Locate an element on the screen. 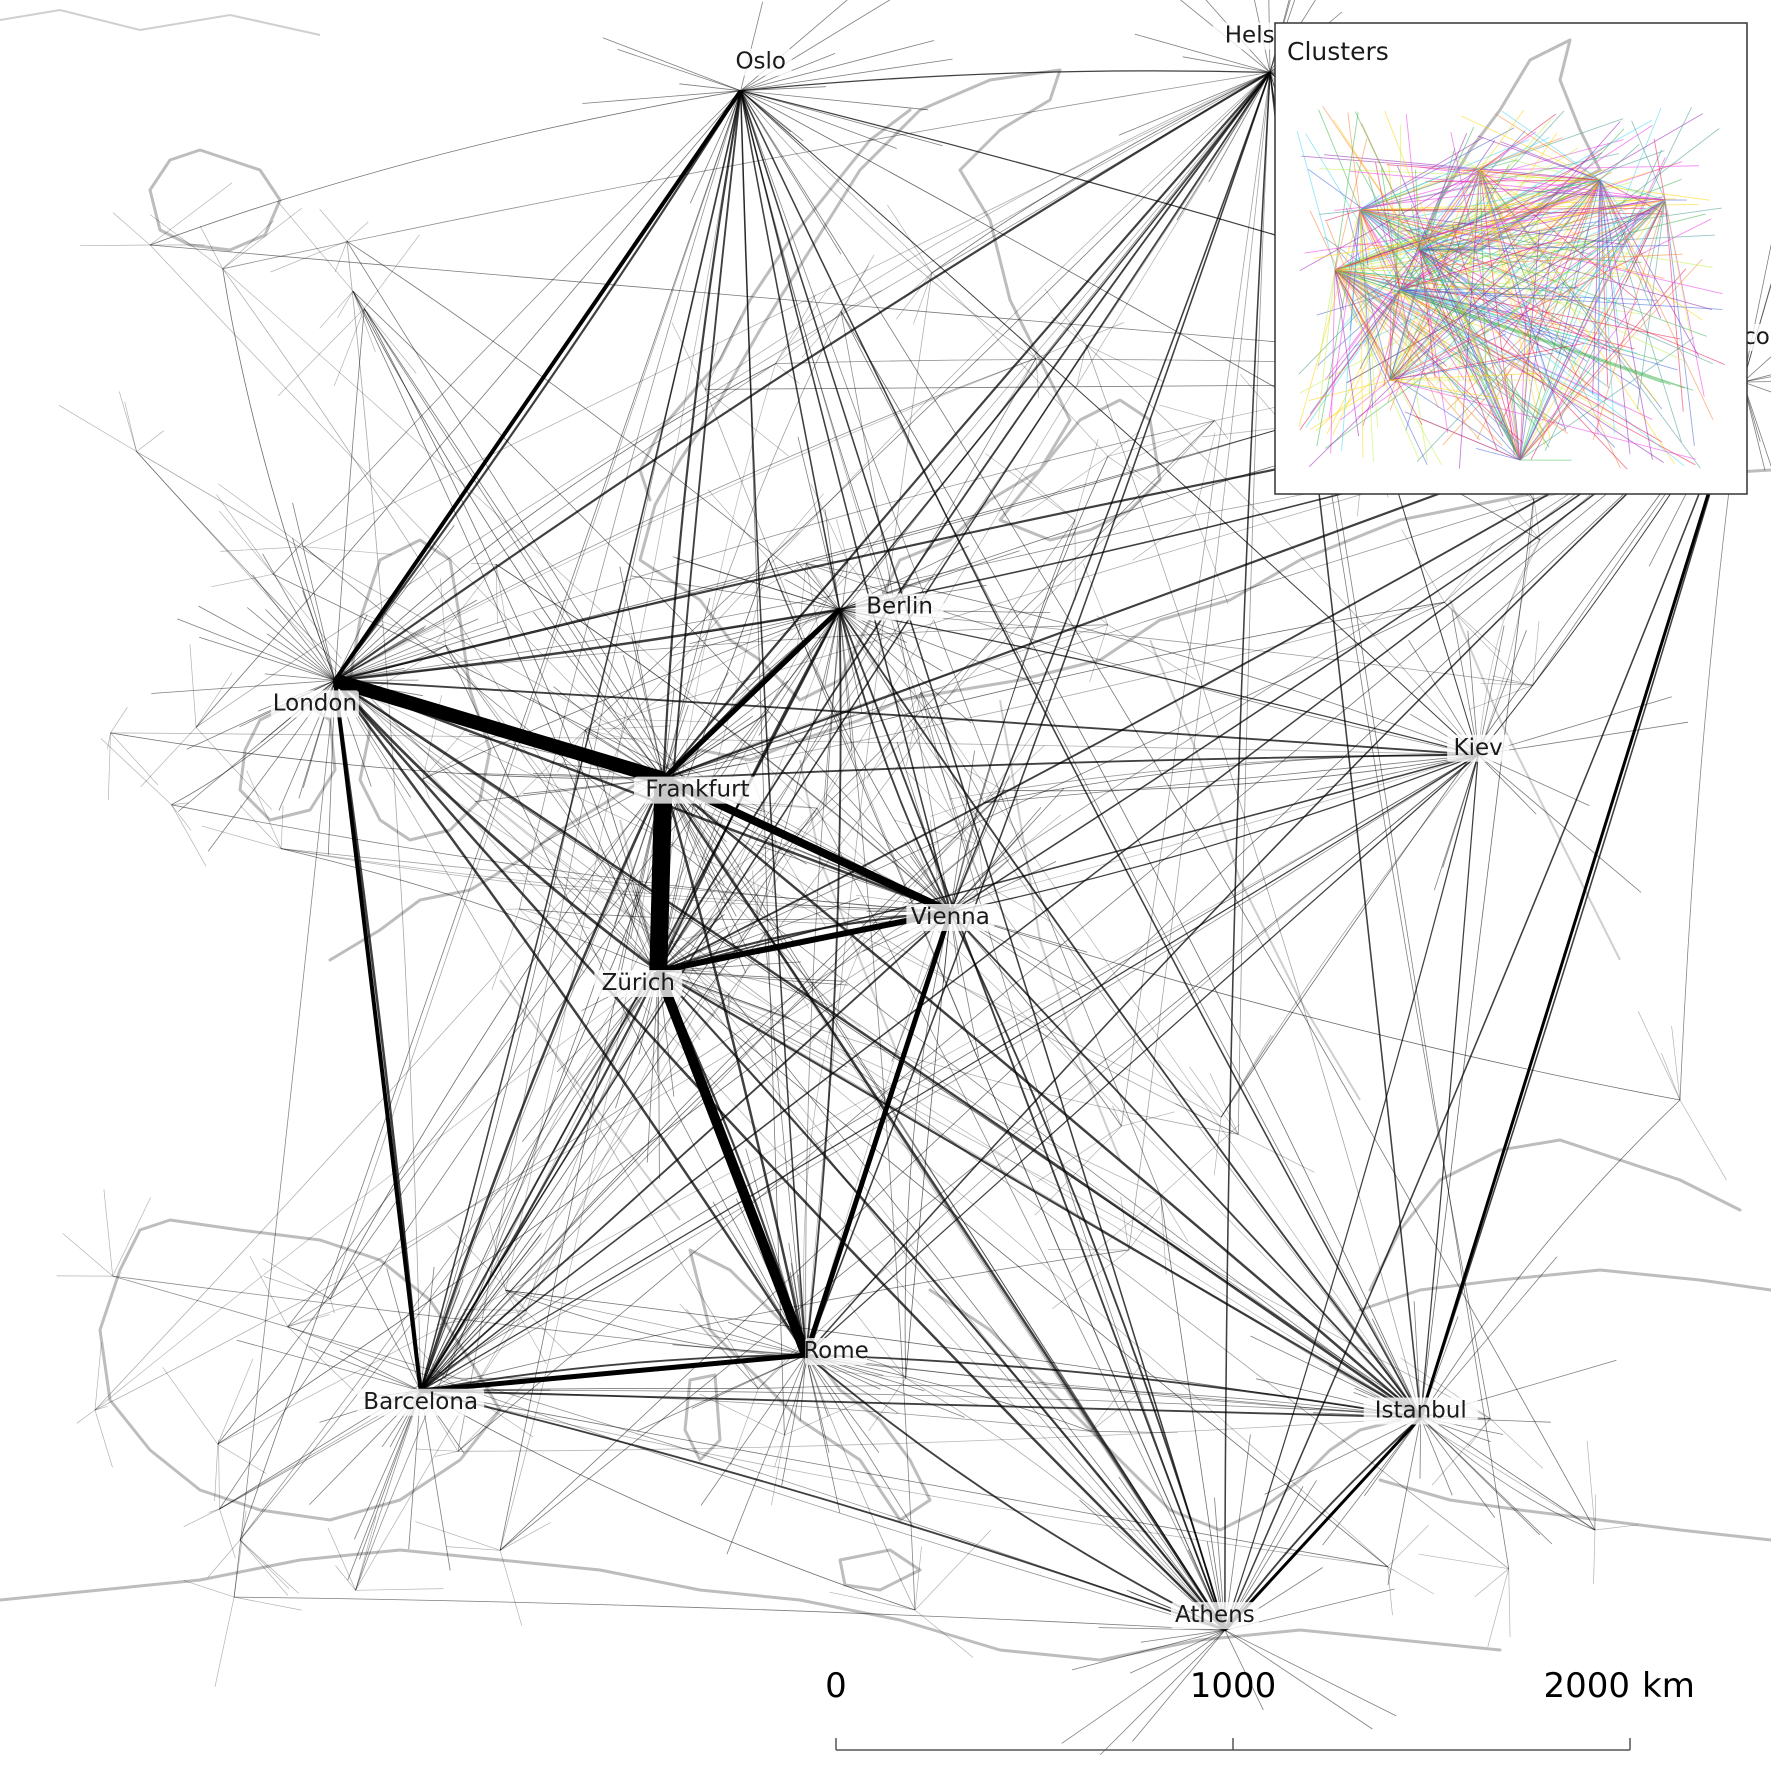 This screenshot has height=1771, width=1771. city-label-berlin: Berlin is located at coordinates (899, 606).